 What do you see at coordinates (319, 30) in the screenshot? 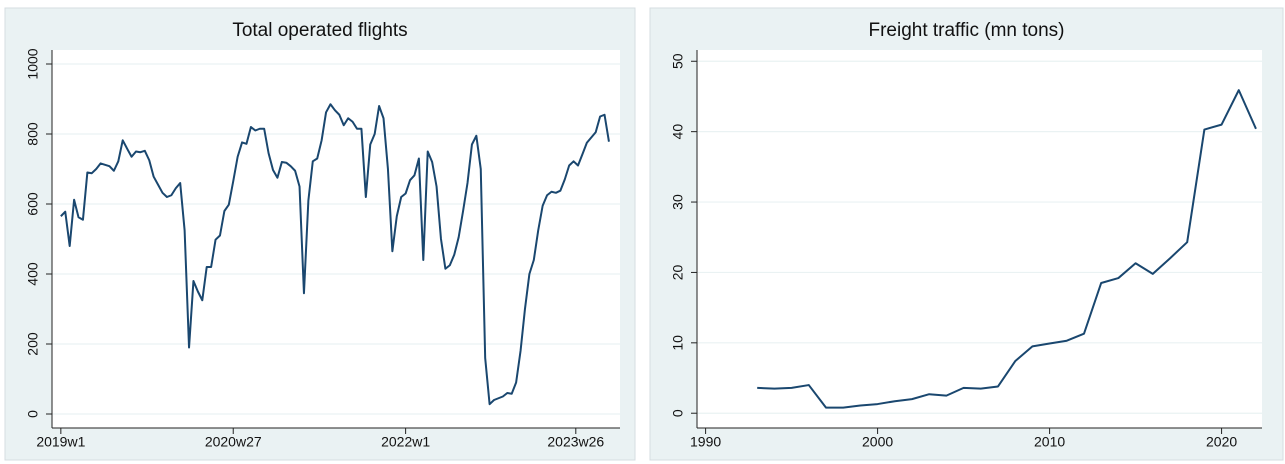
I see `chart-title: Total operated flights` at bounding box center [319, 30].